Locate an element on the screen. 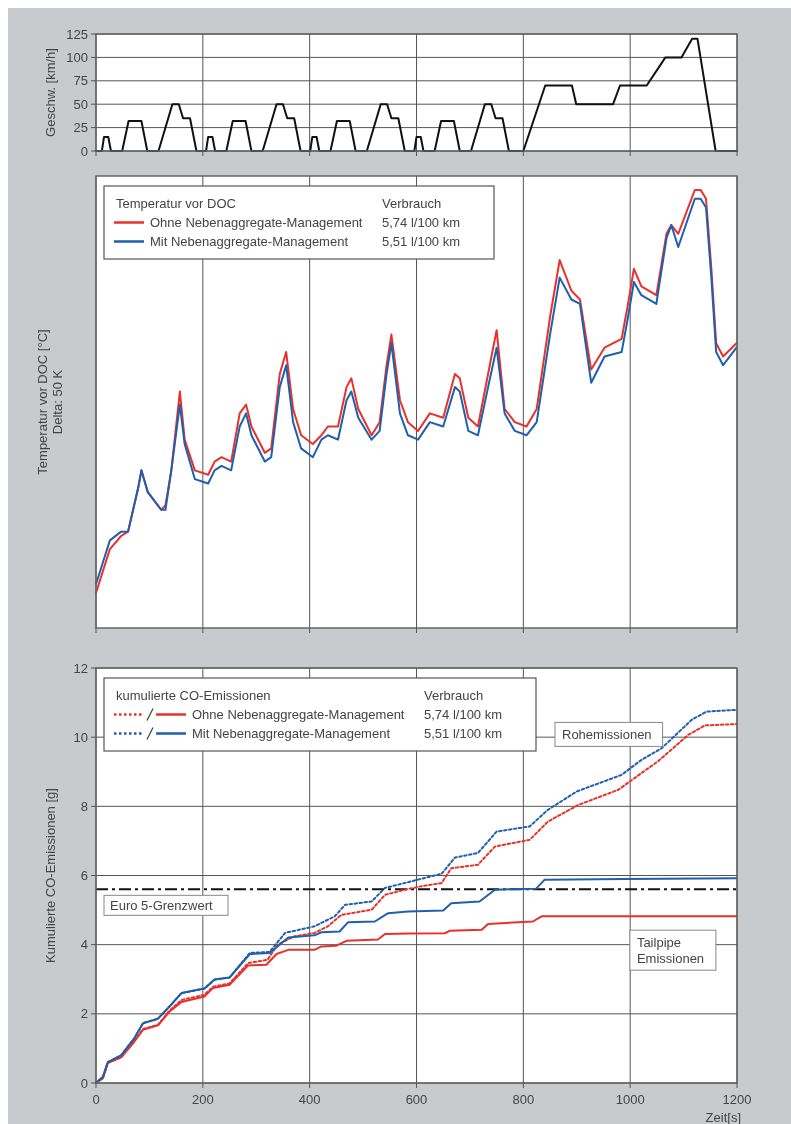  y-tick-label: 50 is located at coordinates (80, 104).